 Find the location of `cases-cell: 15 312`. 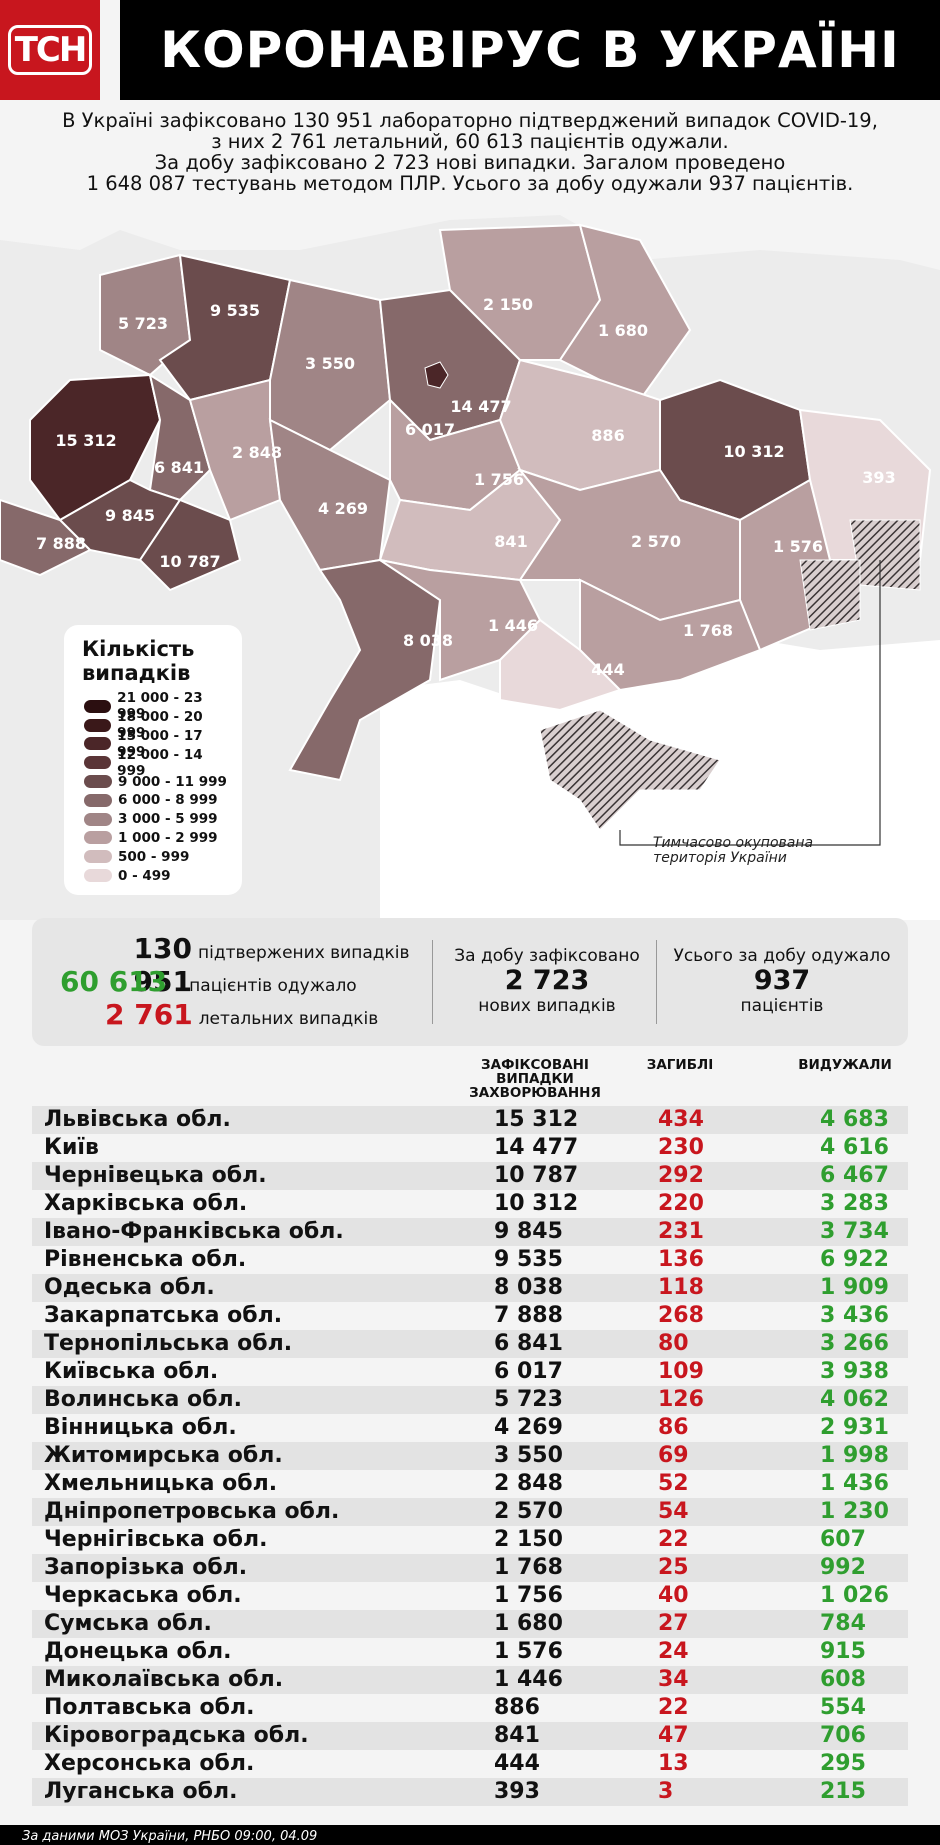

cases-cell: 15 312 is located at coordinates (536, 1119).